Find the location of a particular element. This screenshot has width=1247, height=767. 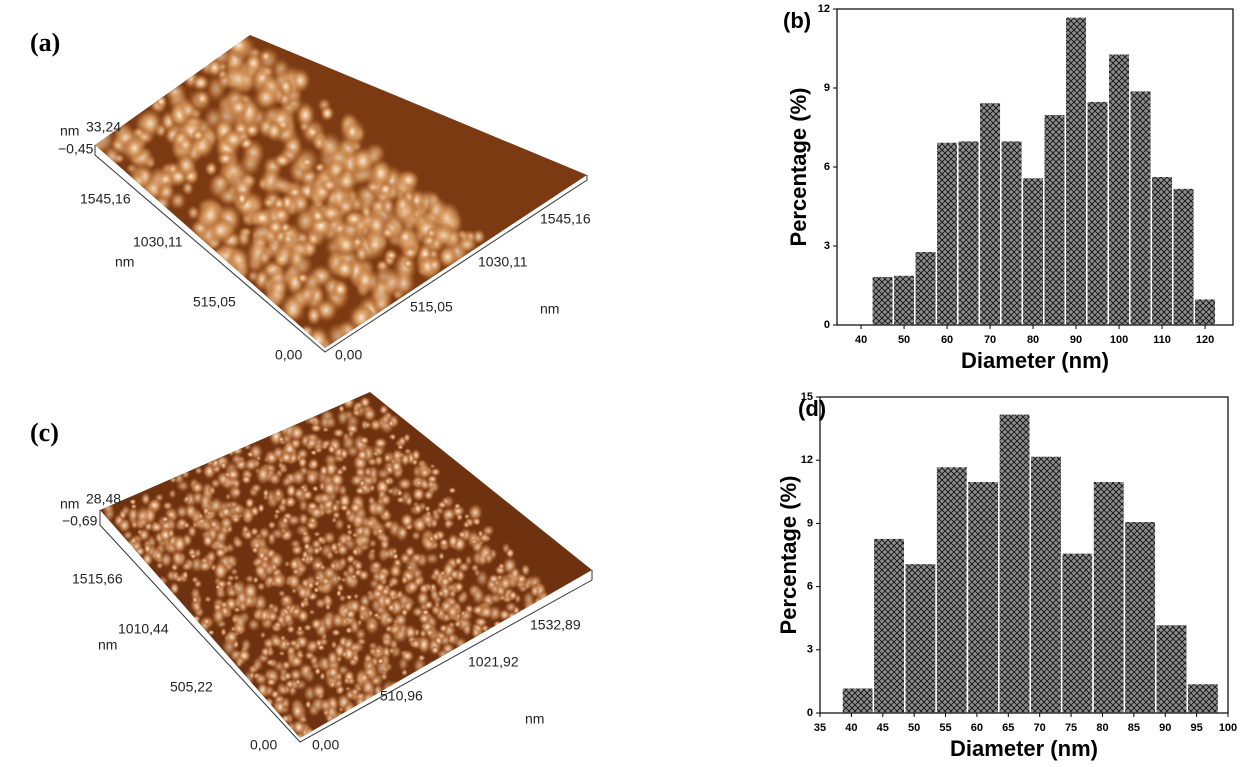

axis-frame is located at coordinates (346, 626).